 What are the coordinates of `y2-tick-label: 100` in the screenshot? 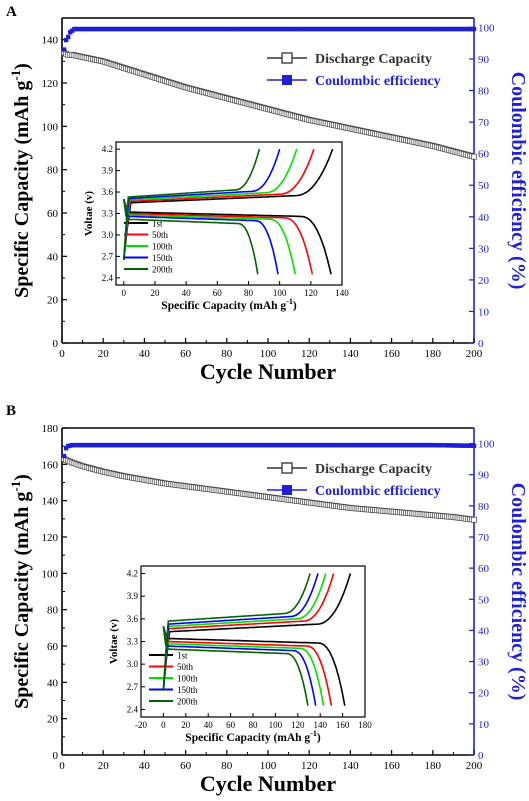 It's located at (486, 28).